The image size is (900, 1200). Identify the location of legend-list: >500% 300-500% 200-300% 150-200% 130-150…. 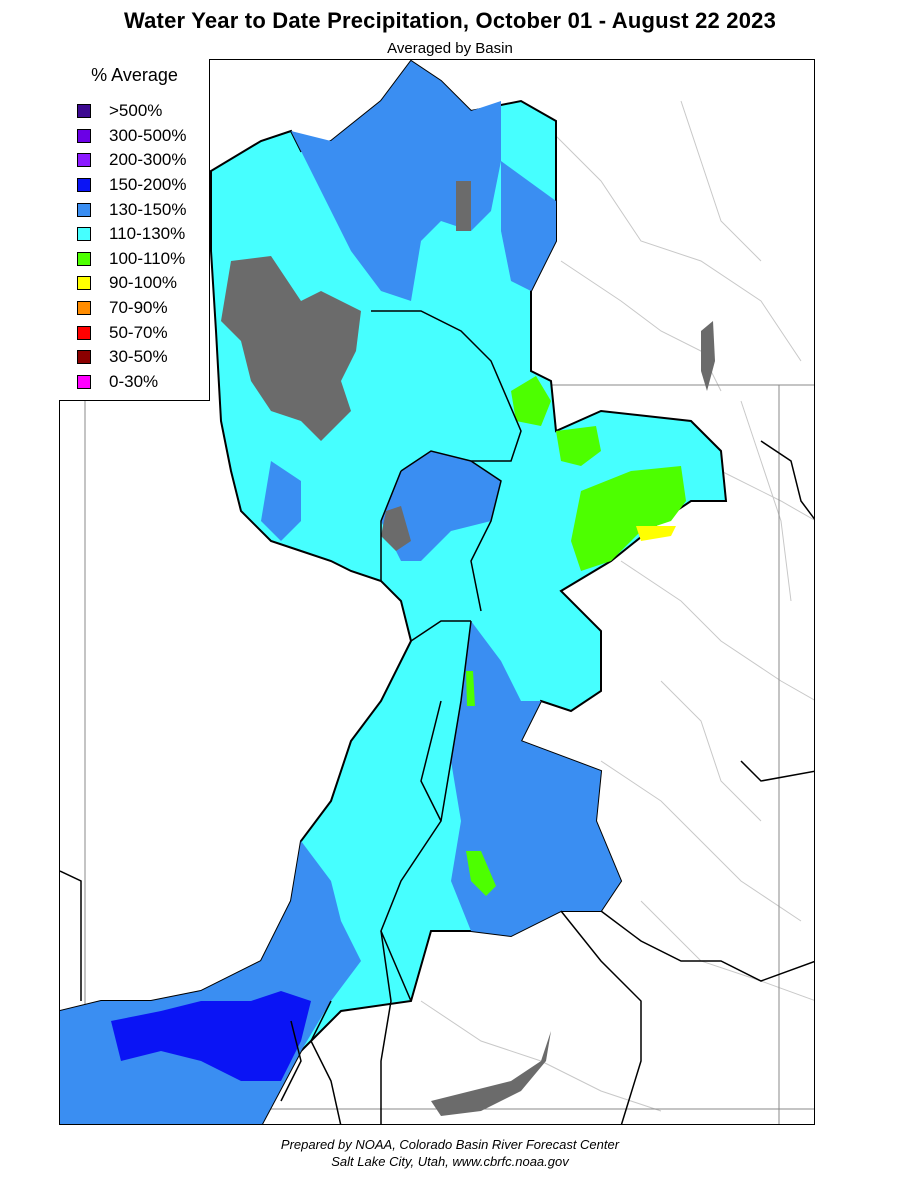
(132, 246).